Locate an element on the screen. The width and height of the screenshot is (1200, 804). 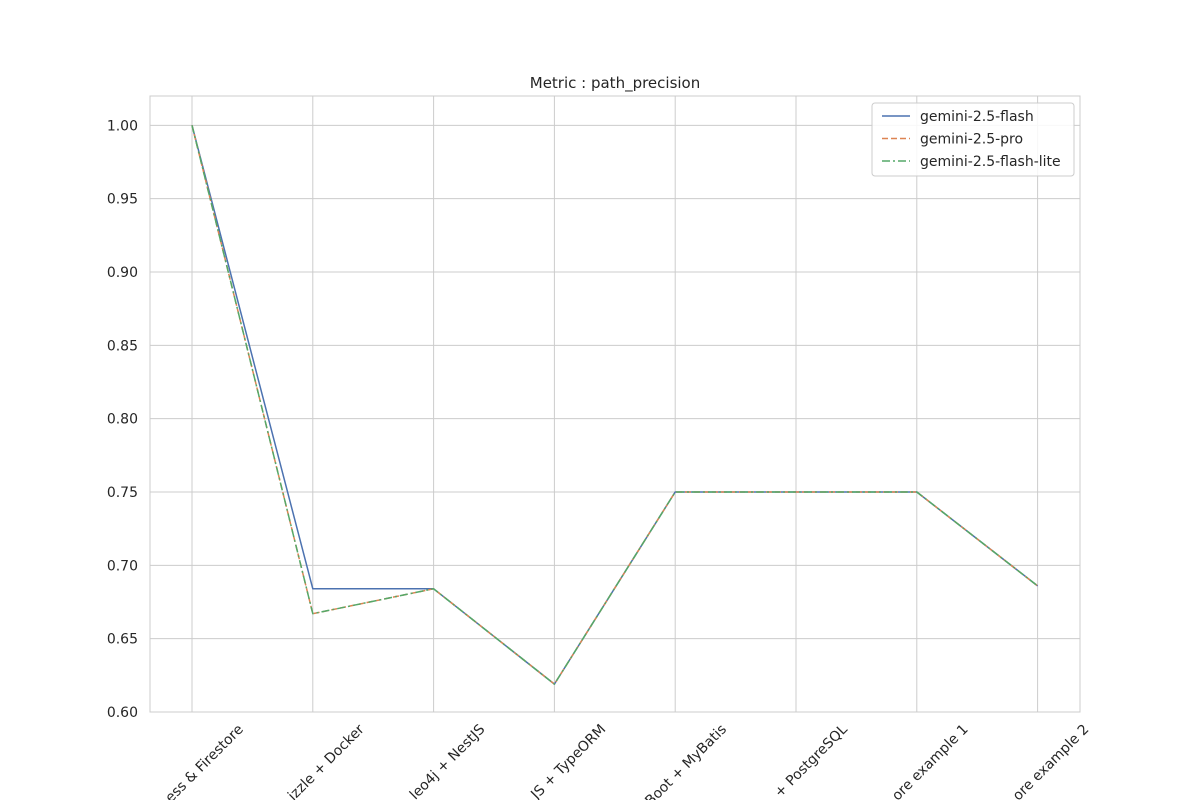
x-tick-label: ore example 1 is located at coordinates (930, 761).